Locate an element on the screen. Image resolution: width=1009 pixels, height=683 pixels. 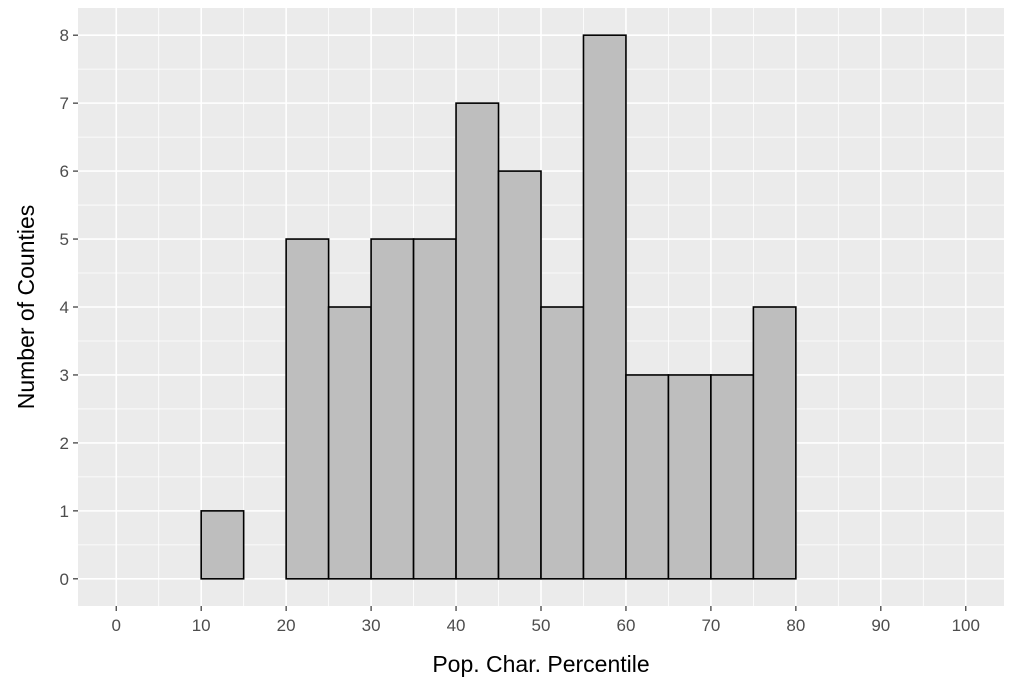
y-axis-title: Number of Counties is located at coordinates (26, 307).